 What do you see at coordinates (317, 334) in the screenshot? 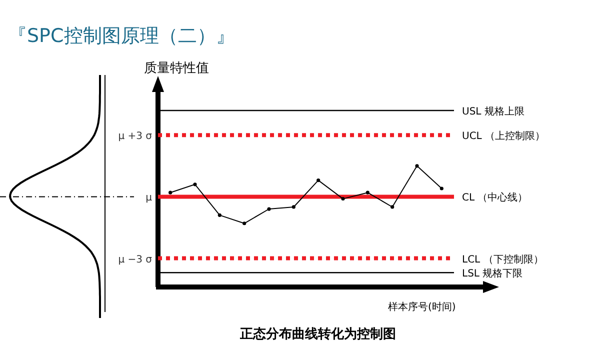
I see `text: 正态分布曲线转化为控制图` at bounding box center [317, 334].